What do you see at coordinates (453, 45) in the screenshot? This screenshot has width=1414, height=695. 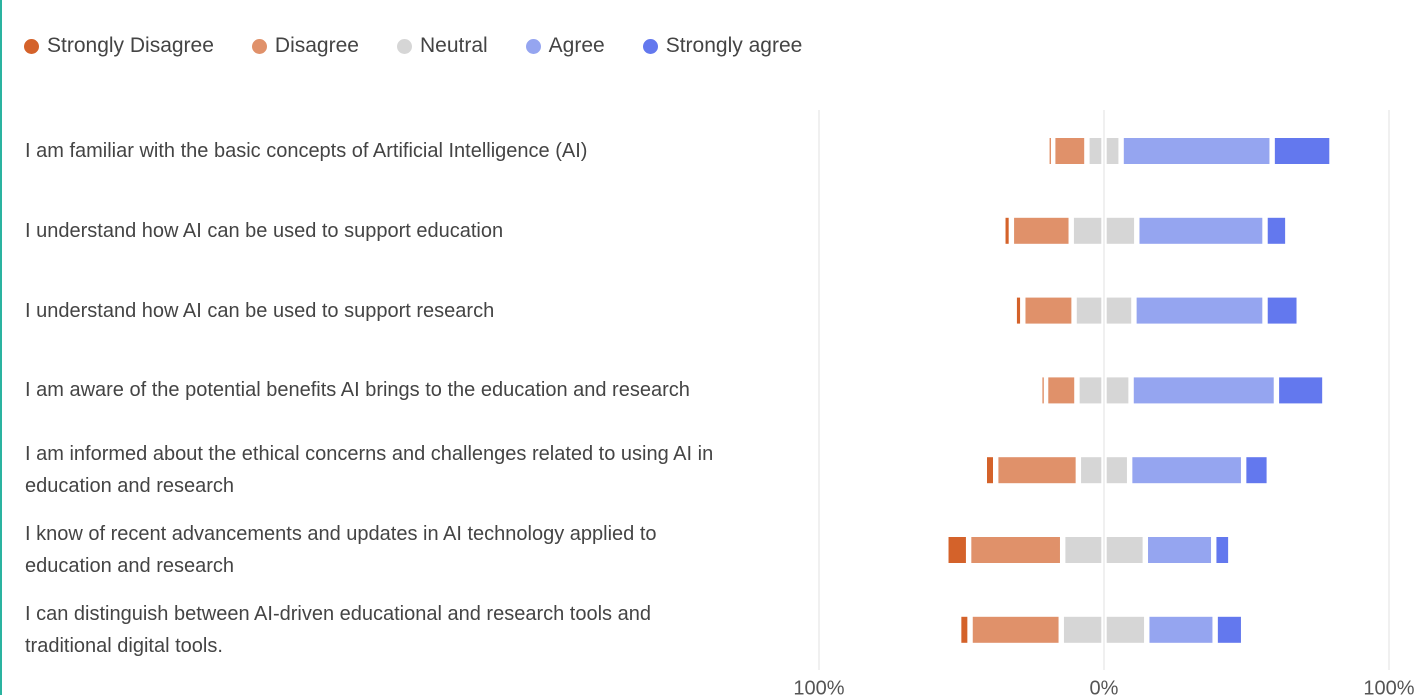 I see `legend-label: Neutral` at bounding box center [453, 45].